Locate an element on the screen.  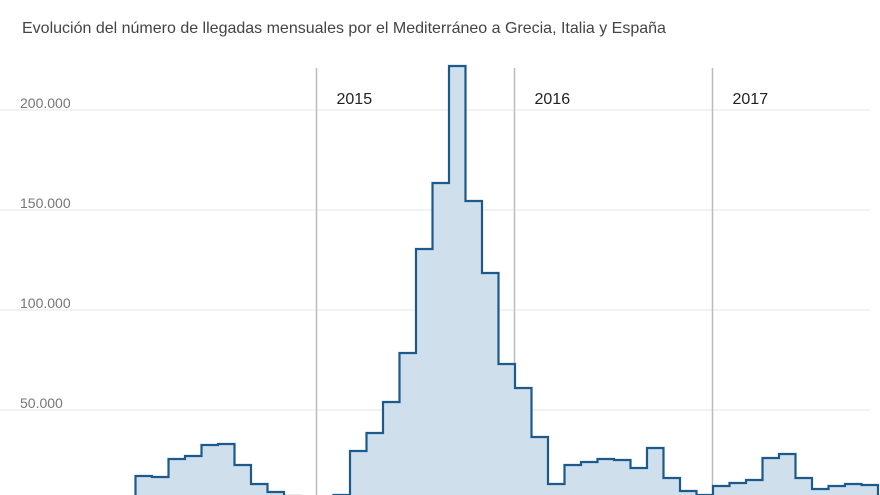
year-label-2016: 2016 is located at coordinates (553, 99).